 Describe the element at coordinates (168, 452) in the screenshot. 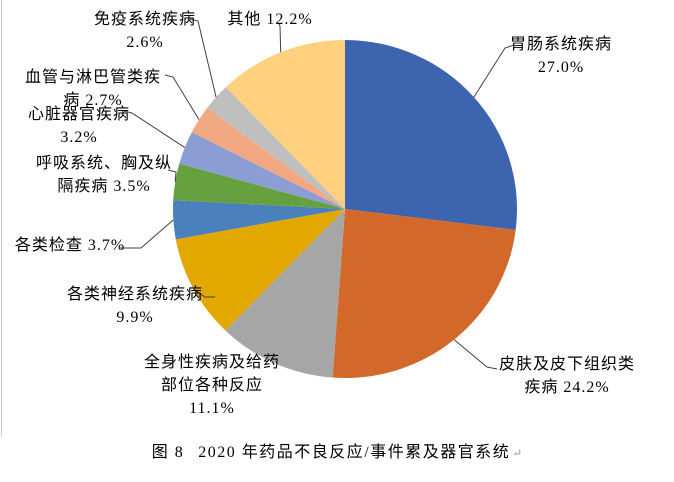

I see `figure-number: 图 8` at that location.